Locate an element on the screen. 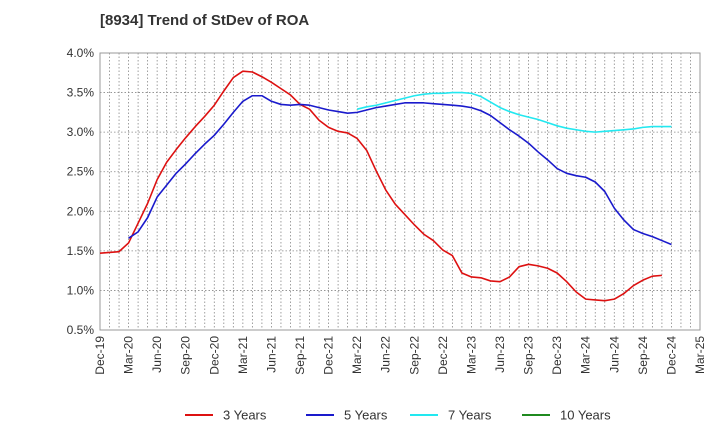 The image size is (720, 440). x-tick-label: Sep-24 is located at coordinates (643, 355).